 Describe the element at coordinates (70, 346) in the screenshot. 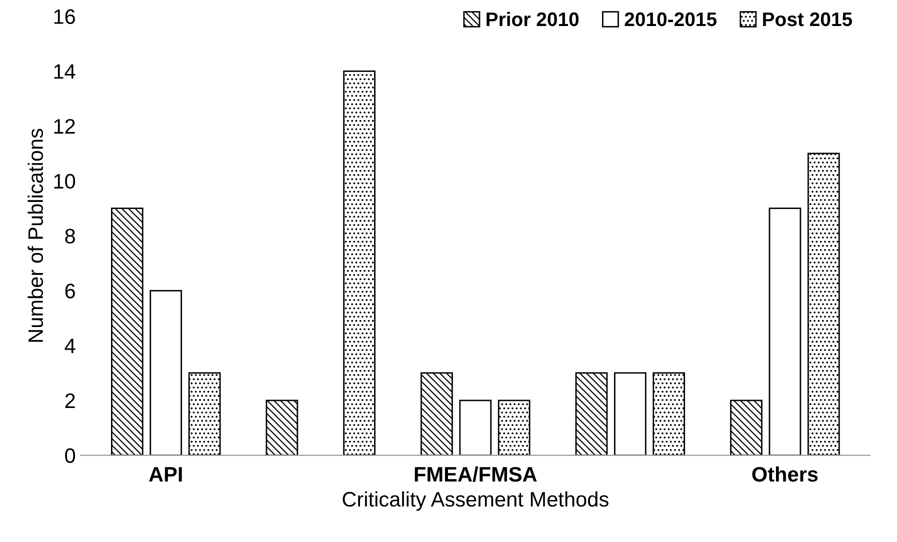

I see `y-tick-label: 4` at that location.